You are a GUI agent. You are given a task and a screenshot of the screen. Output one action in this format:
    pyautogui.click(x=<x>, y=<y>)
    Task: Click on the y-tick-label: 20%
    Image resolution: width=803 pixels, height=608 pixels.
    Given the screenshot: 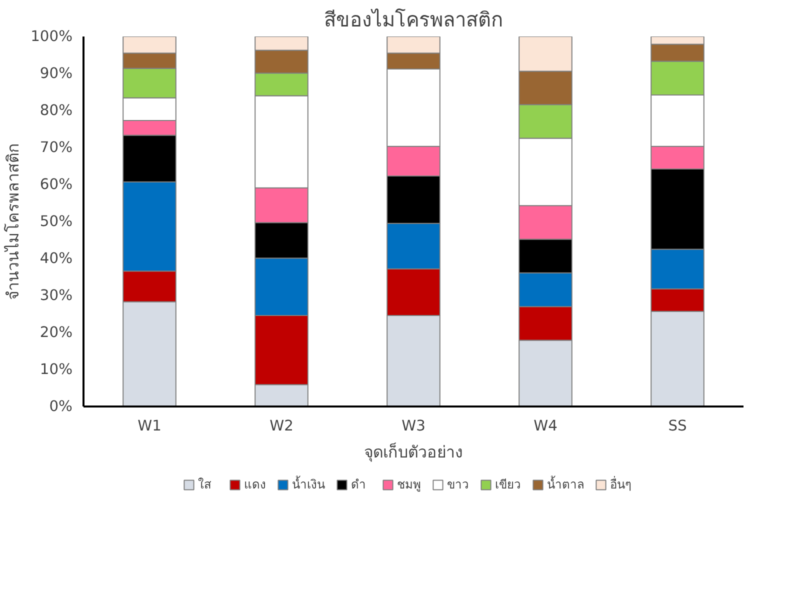 What is the action you would take?
    pyautogui.click(x=56, y=332)
    